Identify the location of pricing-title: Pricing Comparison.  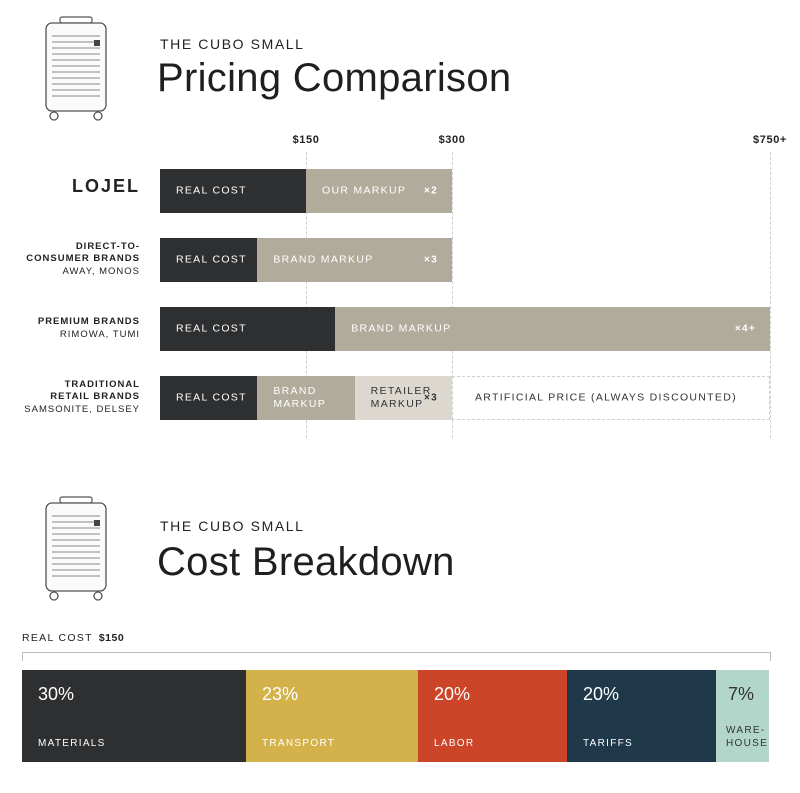
(334, 78).